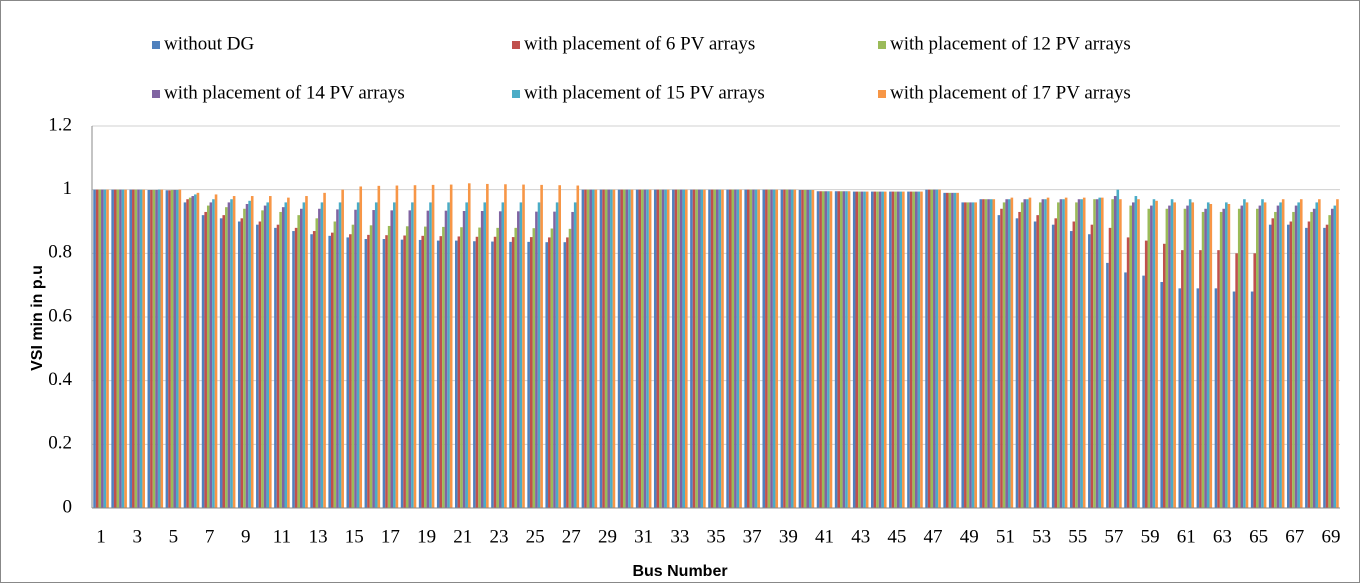 The height and width of the screenshot is (583, 1360). I want to click on y-tick-label: 0.2, so click(60, 443).